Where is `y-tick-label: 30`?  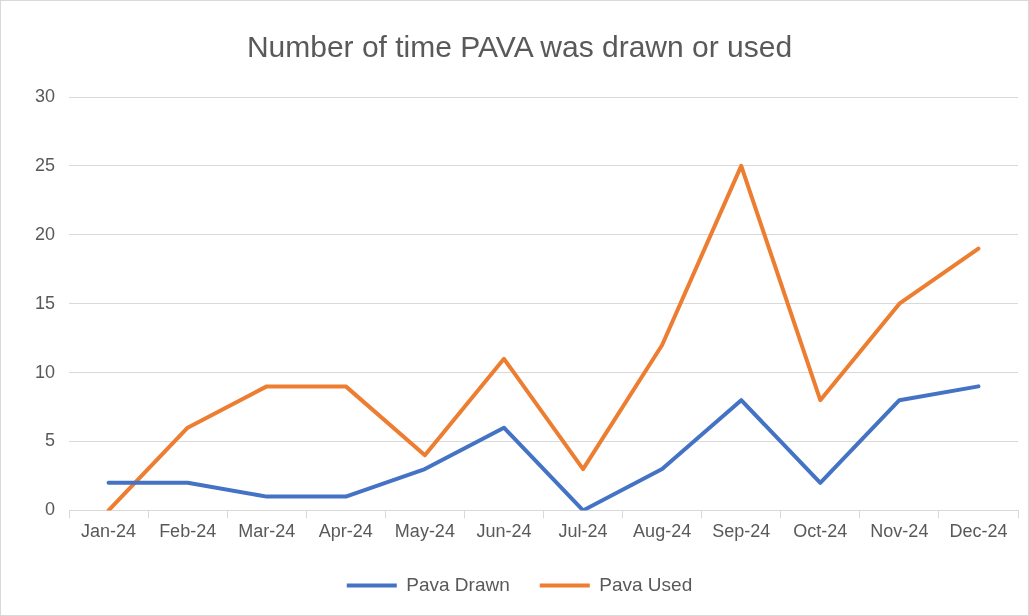
y-tick-label: 30 is located at coordinates (45, 95).